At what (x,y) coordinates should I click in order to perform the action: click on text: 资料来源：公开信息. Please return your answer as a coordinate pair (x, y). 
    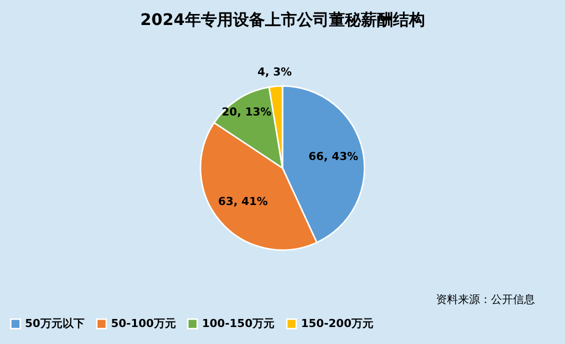
    Looking at the image, I should click on (485, 299).